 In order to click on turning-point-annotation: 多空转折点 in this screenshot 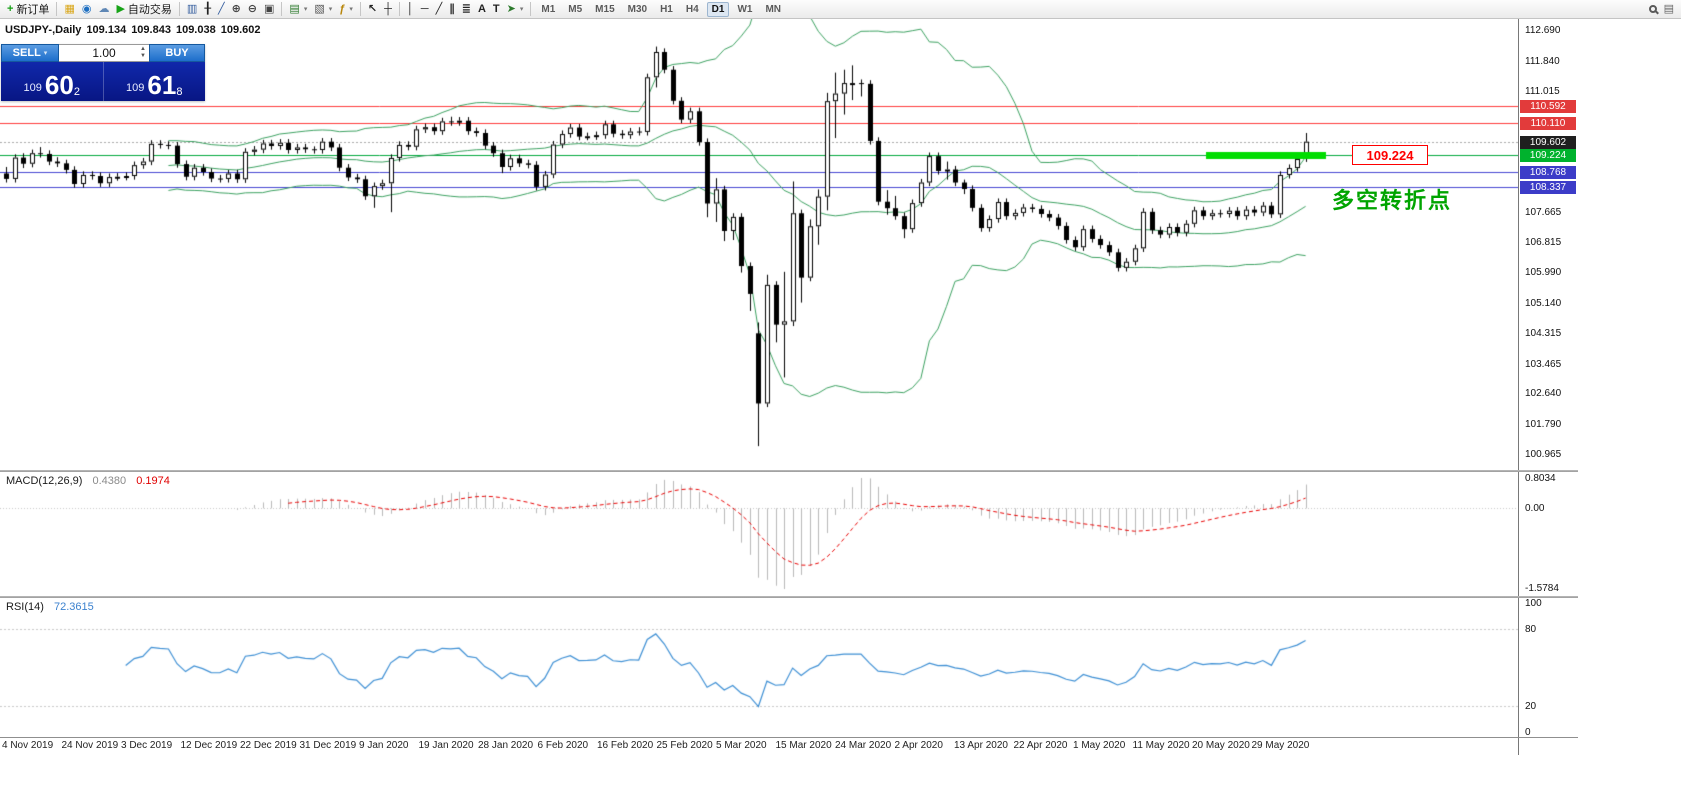, I will do `click(1392, 200)`.